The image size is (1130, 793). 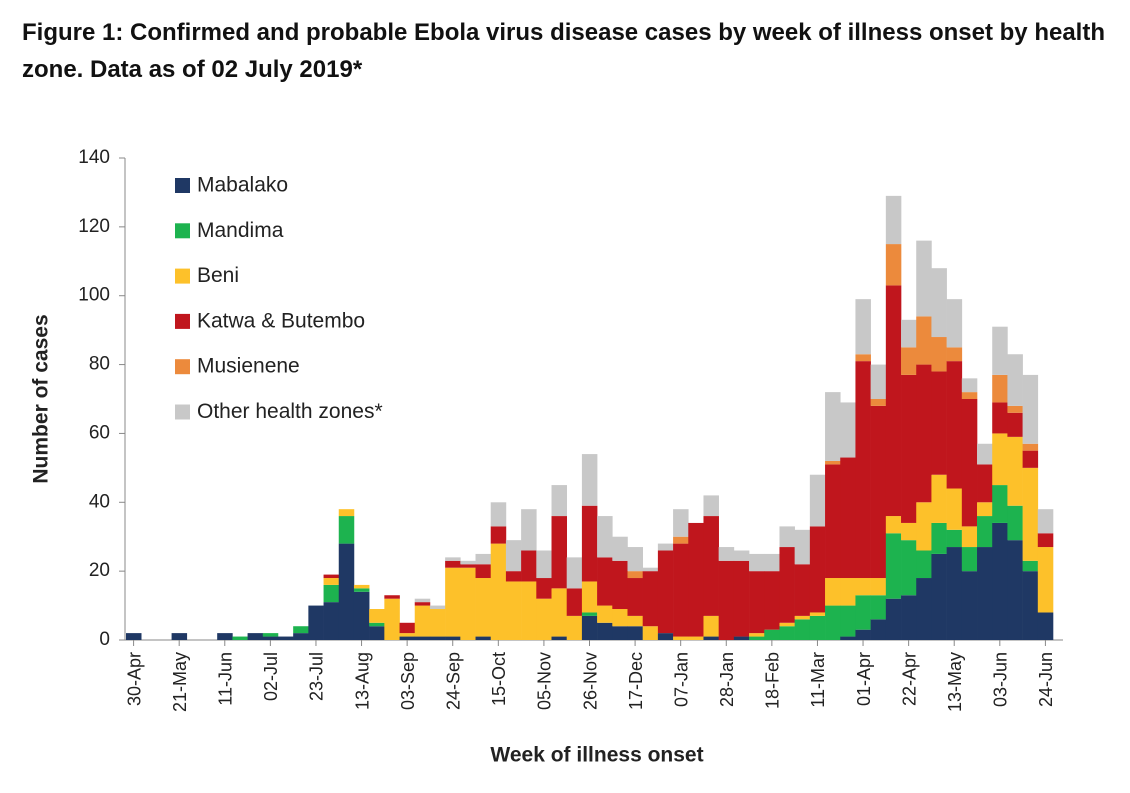 I want to click on y-tick-label: 0, so click(x=104, y=639).